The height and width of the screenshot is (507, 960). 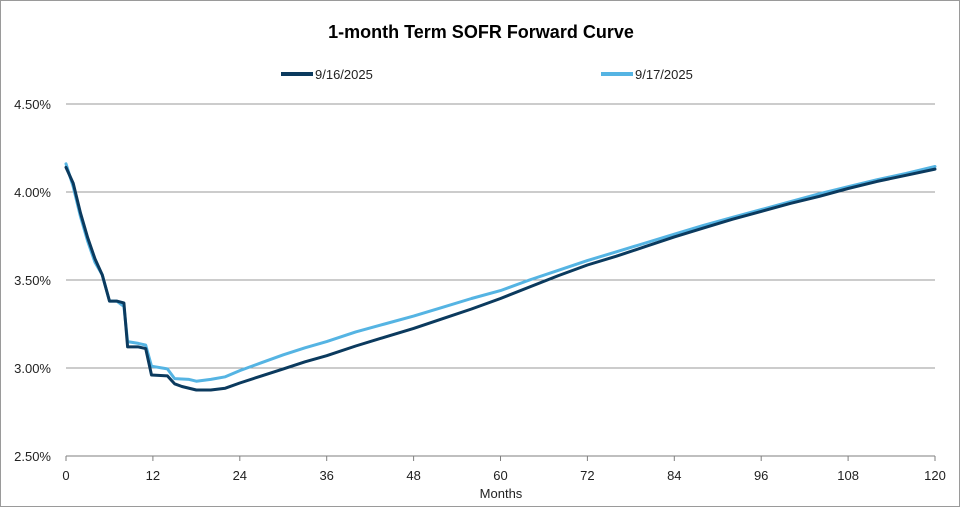 I want to click on x-tick-label: 84, so click(x=674, y=475).